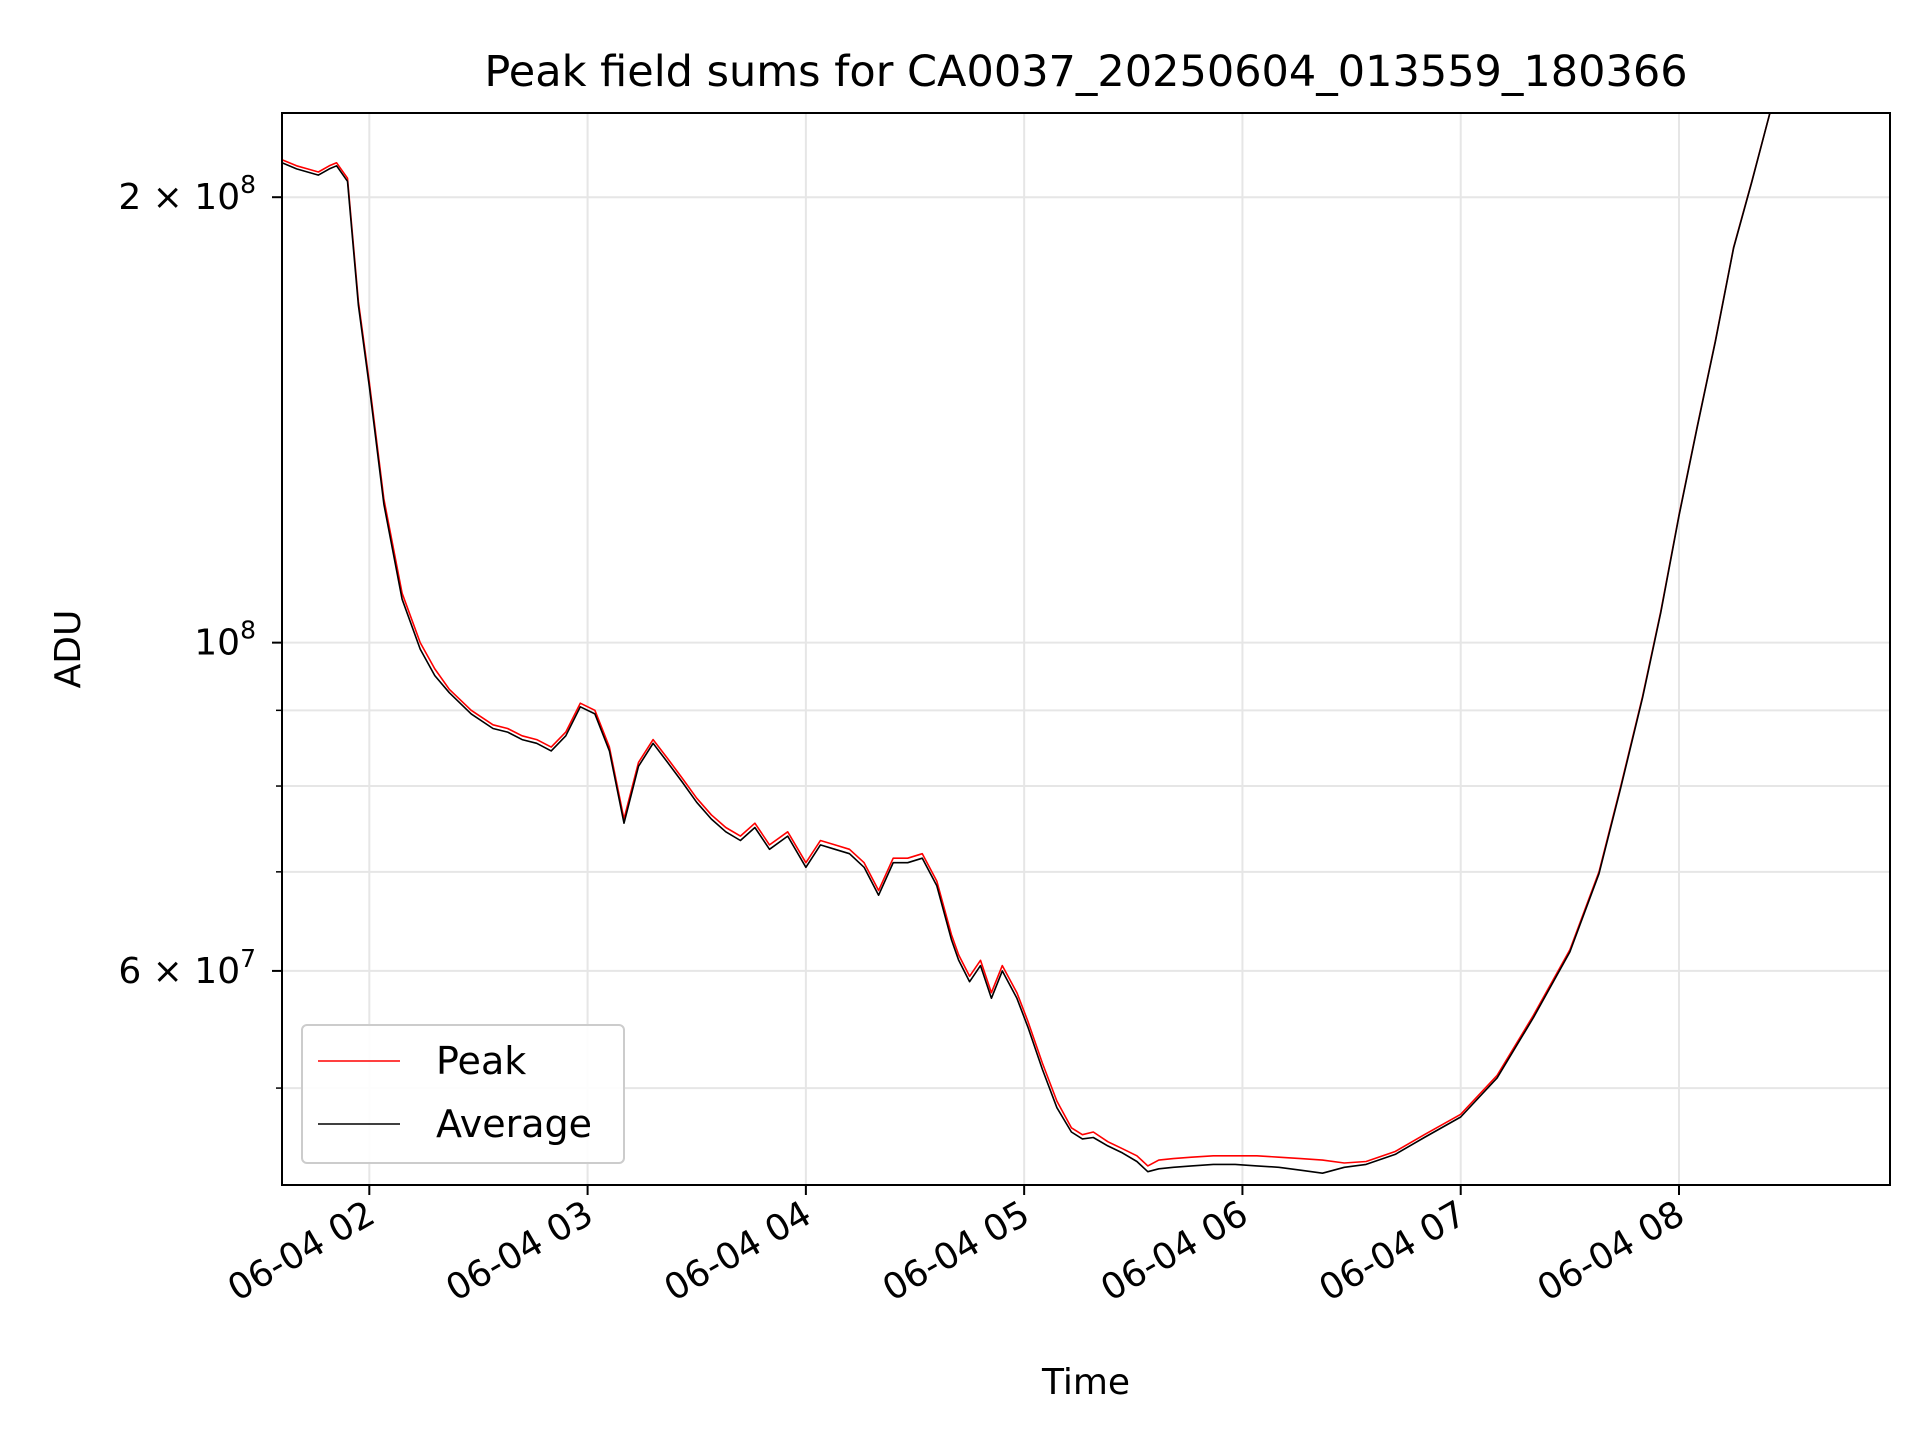  I want to click on y-axis: 2 × 108 108 6 × 107, so click(200, 629).